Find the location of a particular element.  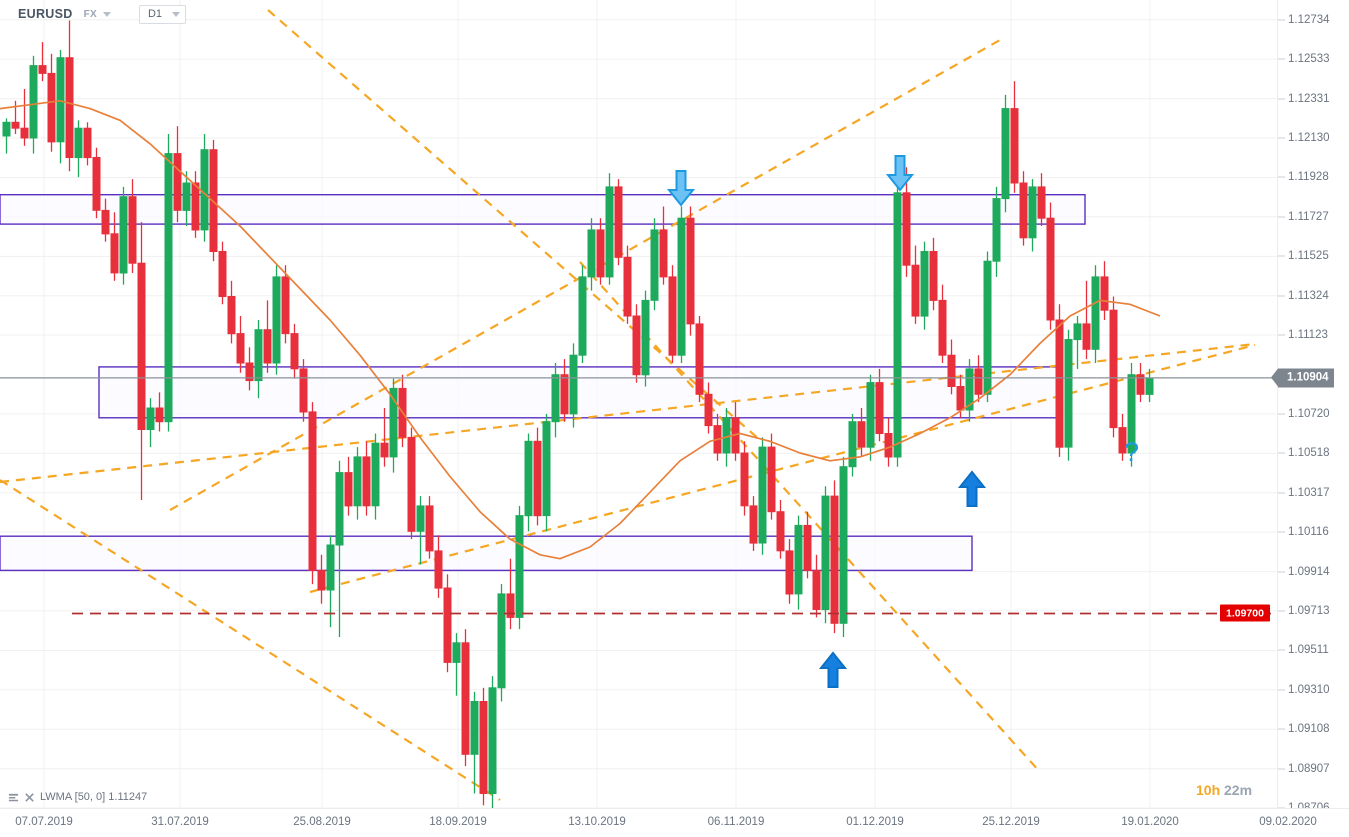

resistance-zone-upper is located at coordinates (543, 209).